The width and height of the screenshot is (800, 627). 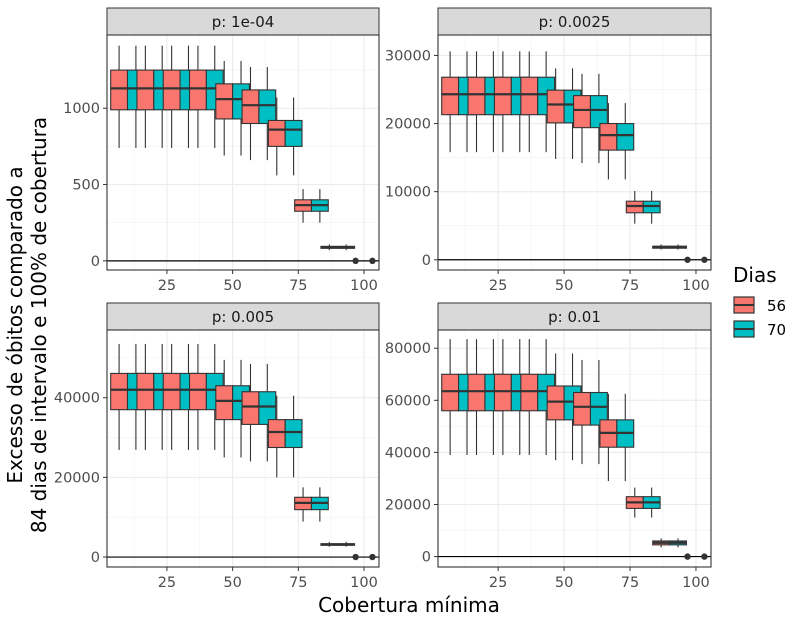 What do you see at coordinates (408, 56) in the screenshot?
I see `y-tick-label: 30000` at bounding box center [408, 56].